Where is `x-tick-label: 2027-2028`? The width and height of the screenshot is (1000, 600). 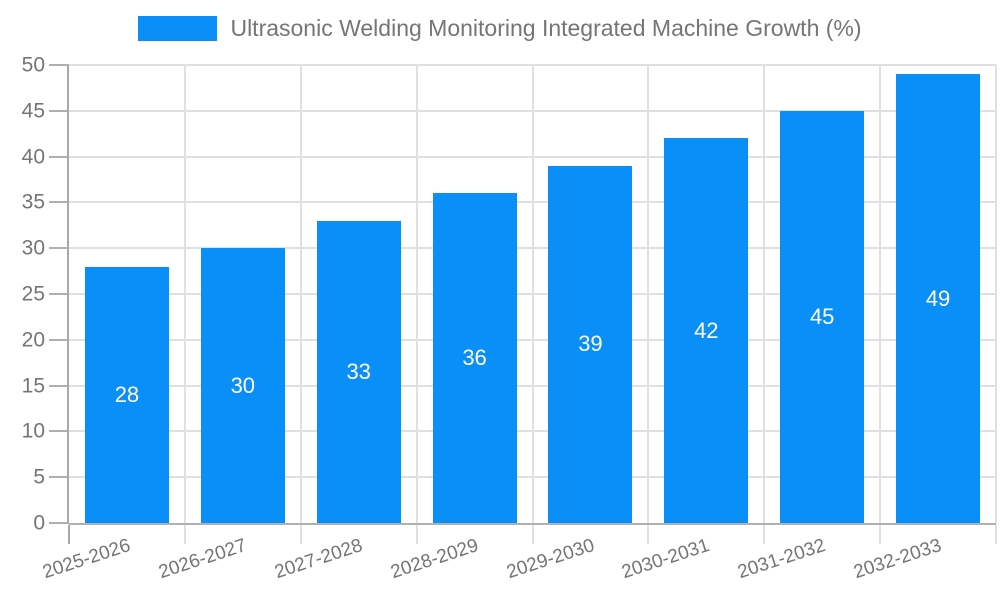 x-tick-label: 2027-2028 is located at coordinates (318, 559).